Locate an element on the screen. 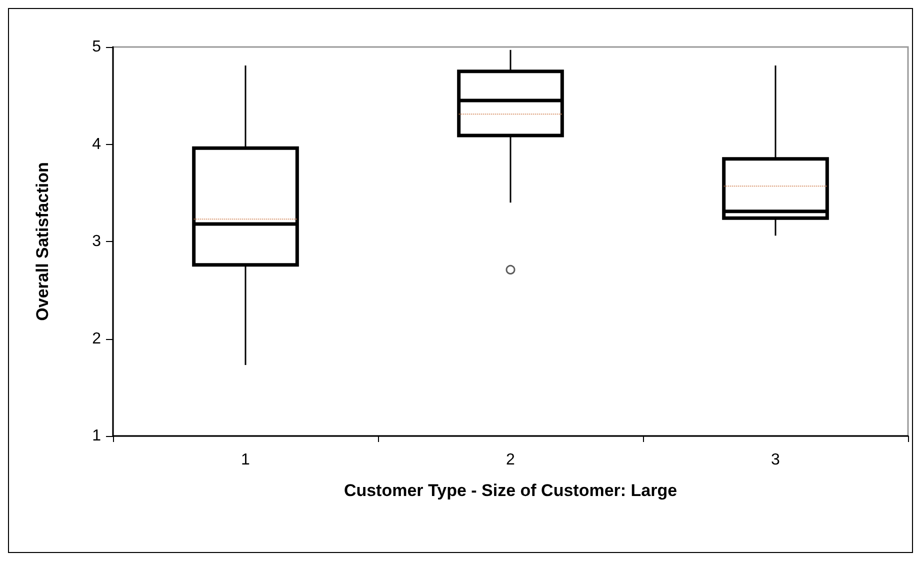 This screenshot has width=921, height=561. y-tick-label: 5 is located at coordinates (97, 47).